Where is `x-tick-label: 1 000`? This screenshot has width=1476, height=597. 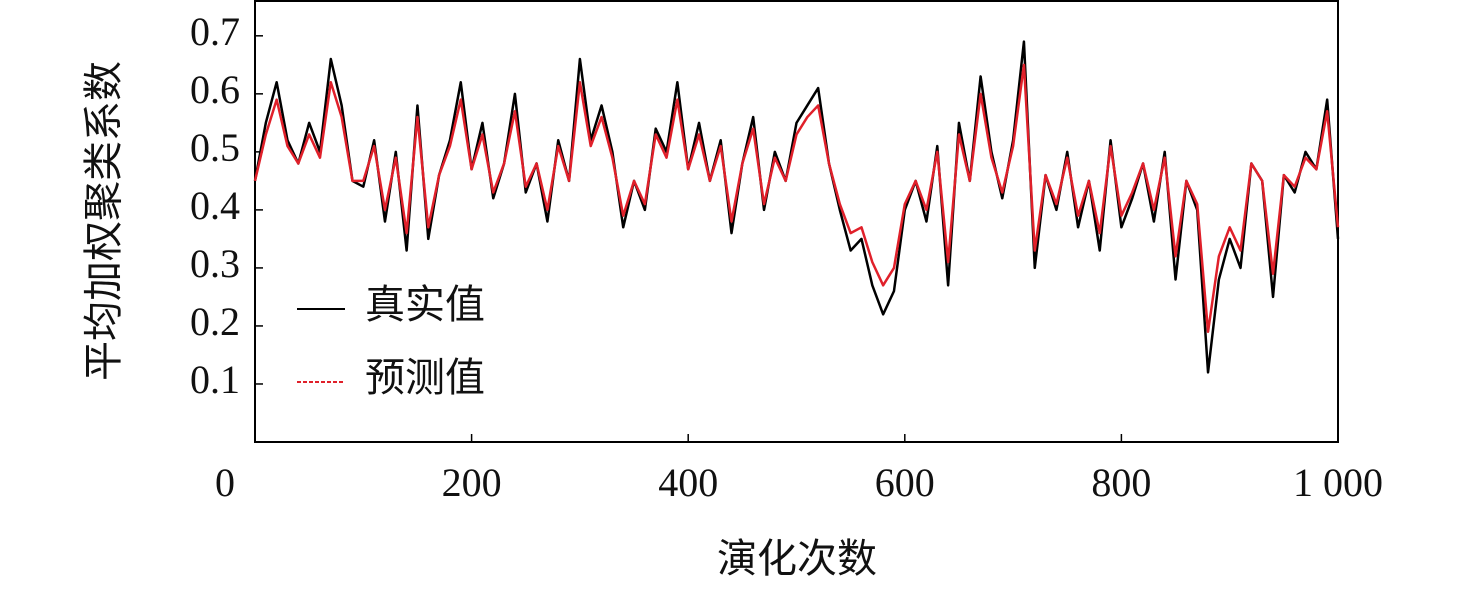
x-tick-label: 1 000 is located at coordinates (1338, 482).